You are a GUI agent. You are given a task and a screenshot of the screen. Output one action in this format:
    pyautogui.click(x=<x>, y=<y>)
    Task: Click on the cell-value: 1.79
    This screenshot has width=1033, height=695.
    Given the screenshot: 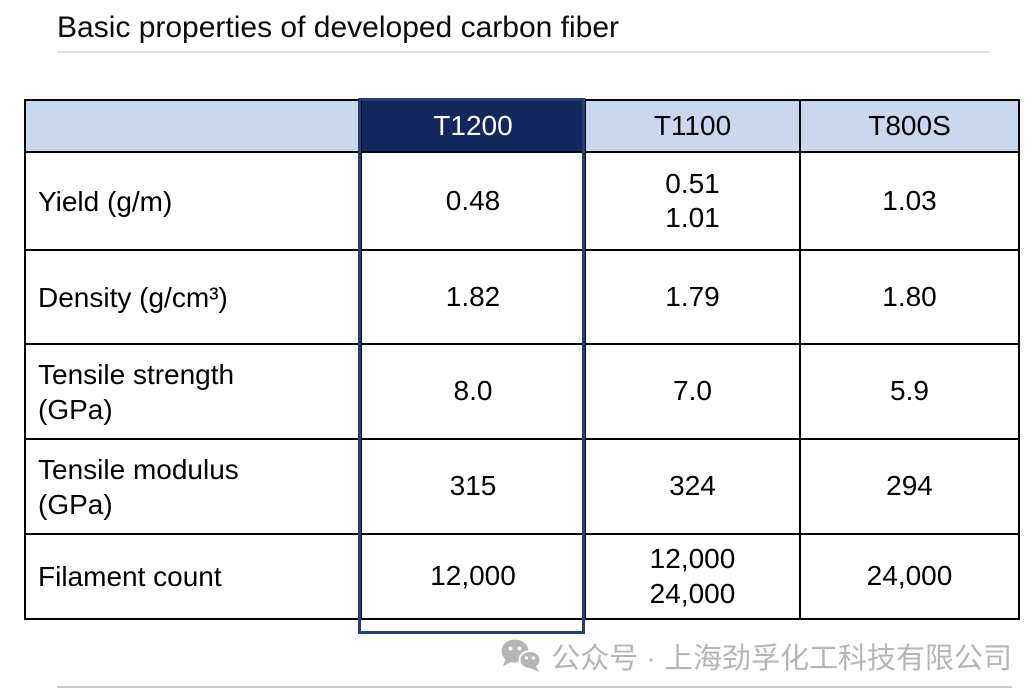 What is the action you would take?
    pyautogui.click(x=692, y=297)
    